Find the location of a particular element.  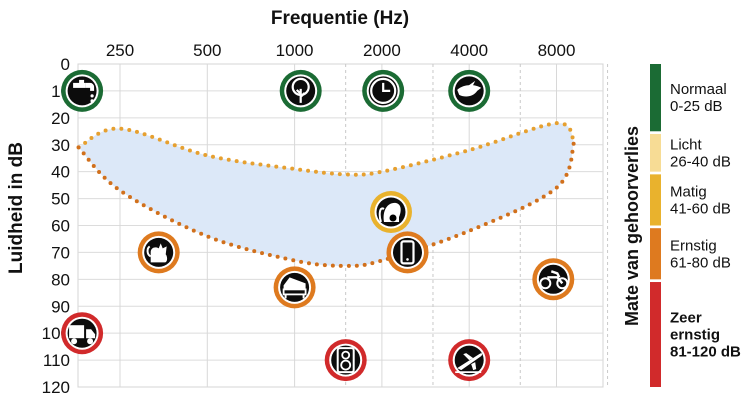

bird-wing is located at coordinates (470, 84).